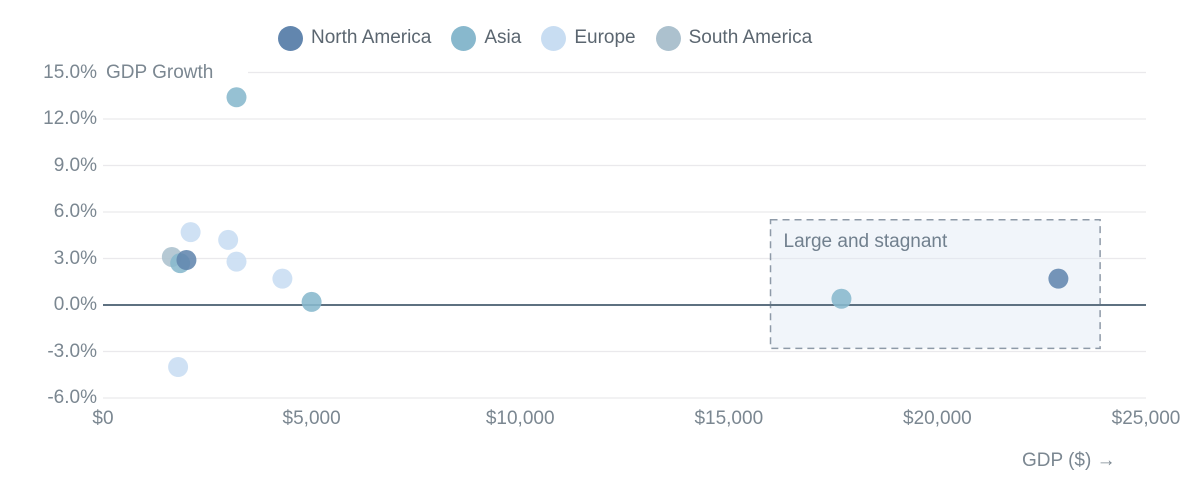 This screenshot has width=1186, height=492. Describe the element at coordinates (70, 72) in the screenshot. I see `y-tick-label: 15.0%` at that location.